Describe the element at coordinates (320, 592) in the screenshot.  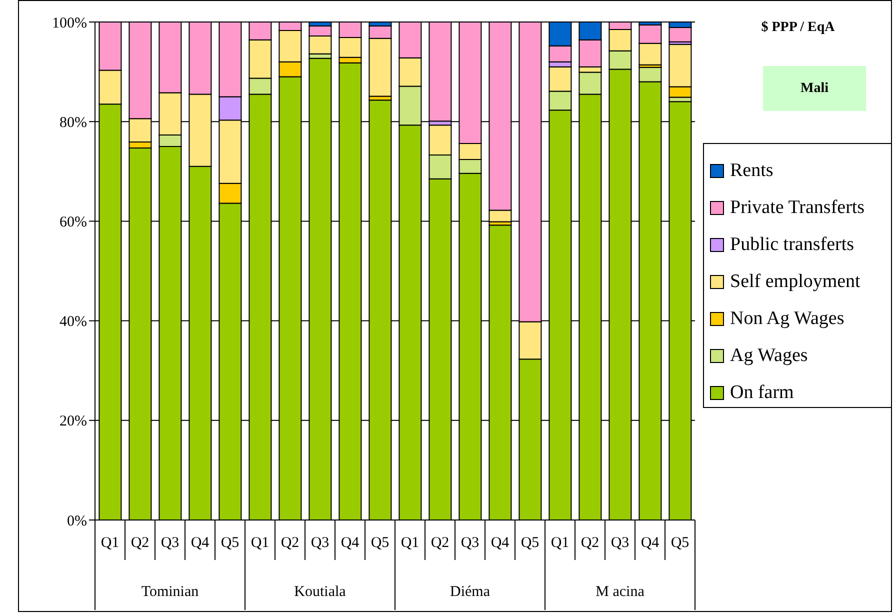
I see `text: Koutiala` at that location.